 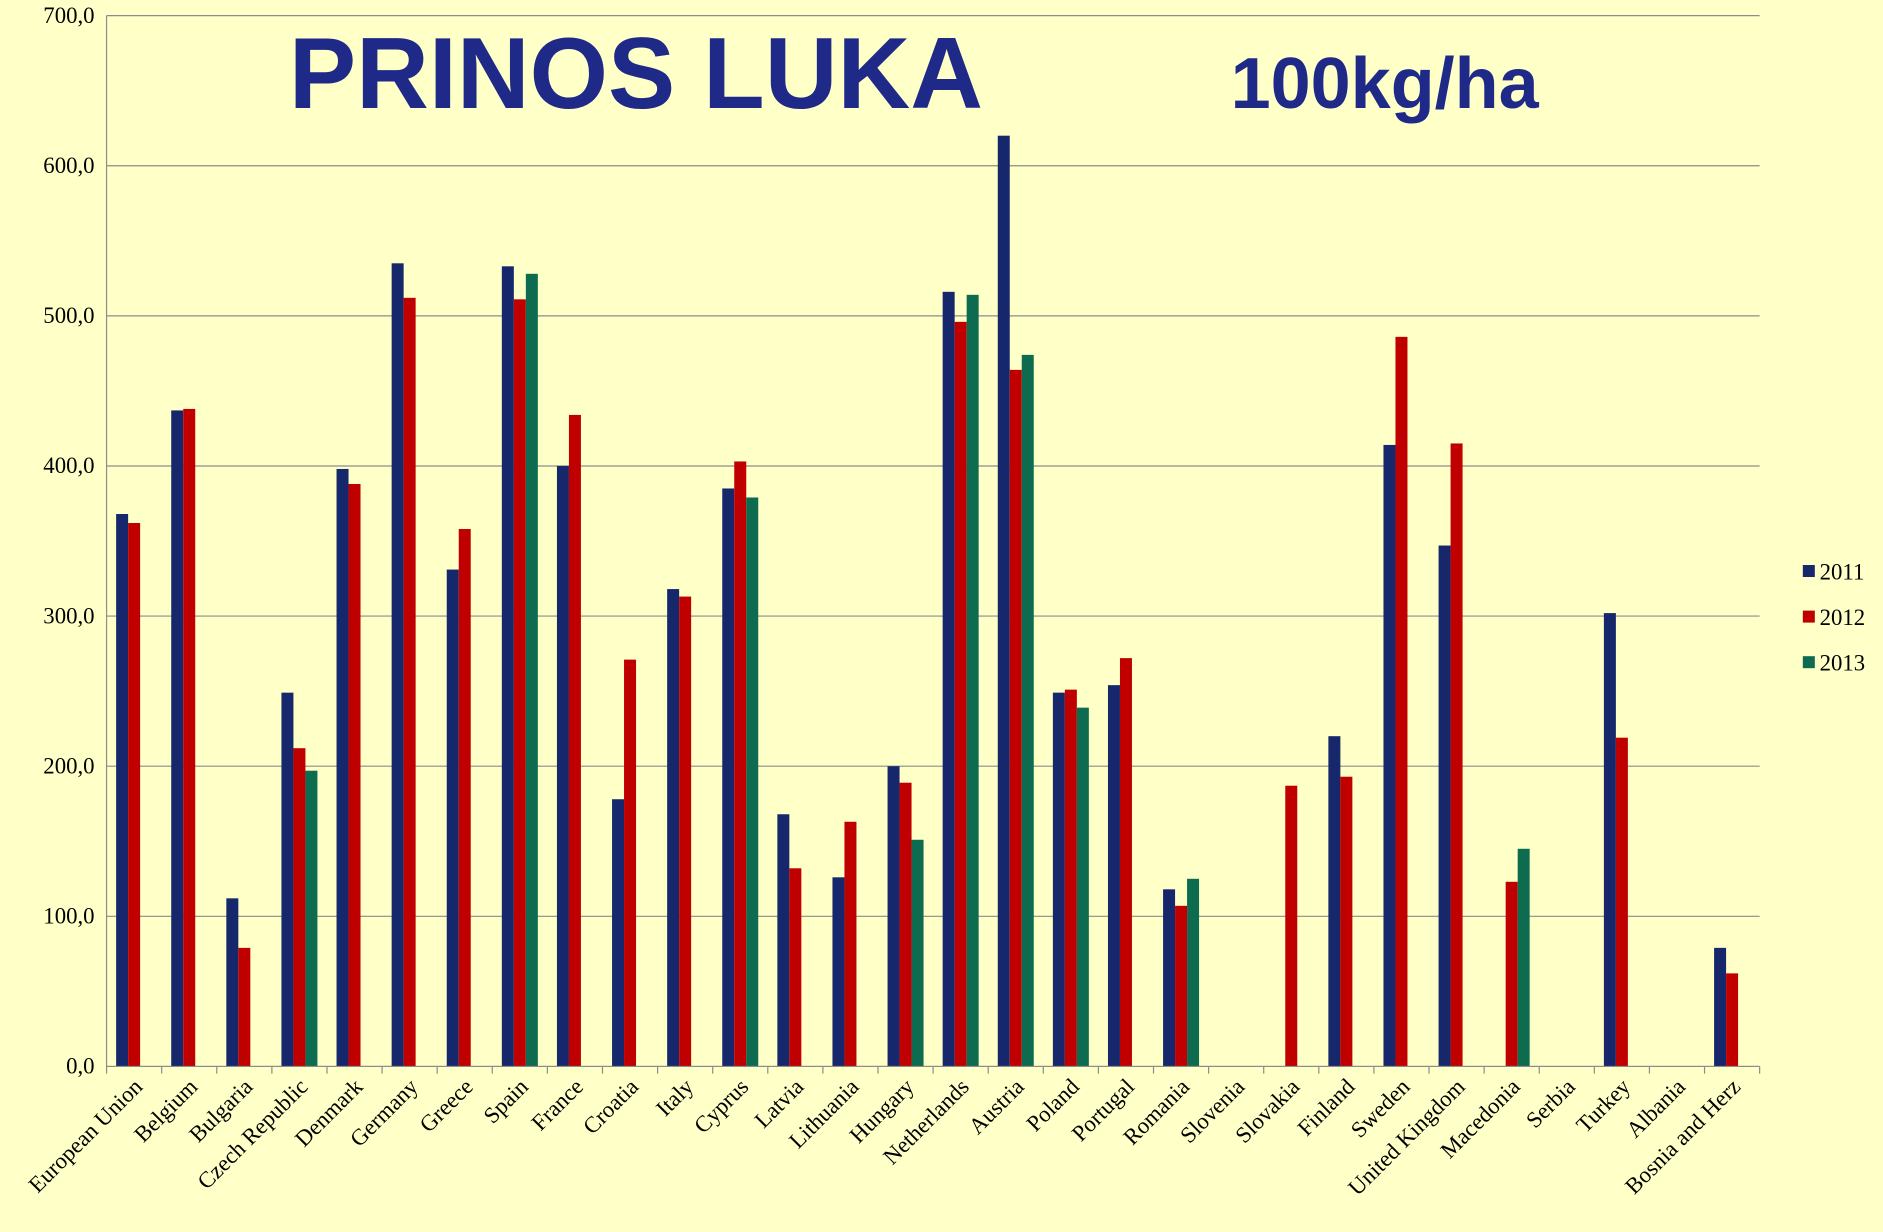 I want to click on y-tick-label: 0,0, so click(x=80, y=1066).